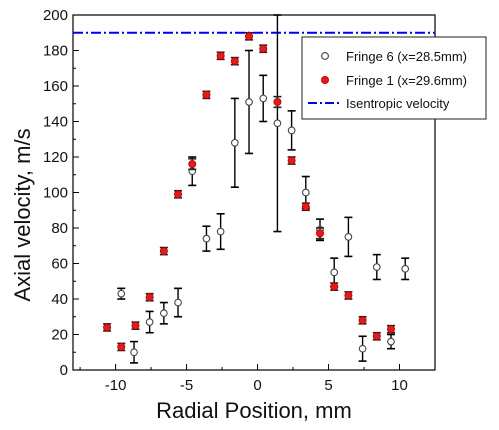  I want to click on x-axis: -10 -5 0 5 10, so click(257, 379).